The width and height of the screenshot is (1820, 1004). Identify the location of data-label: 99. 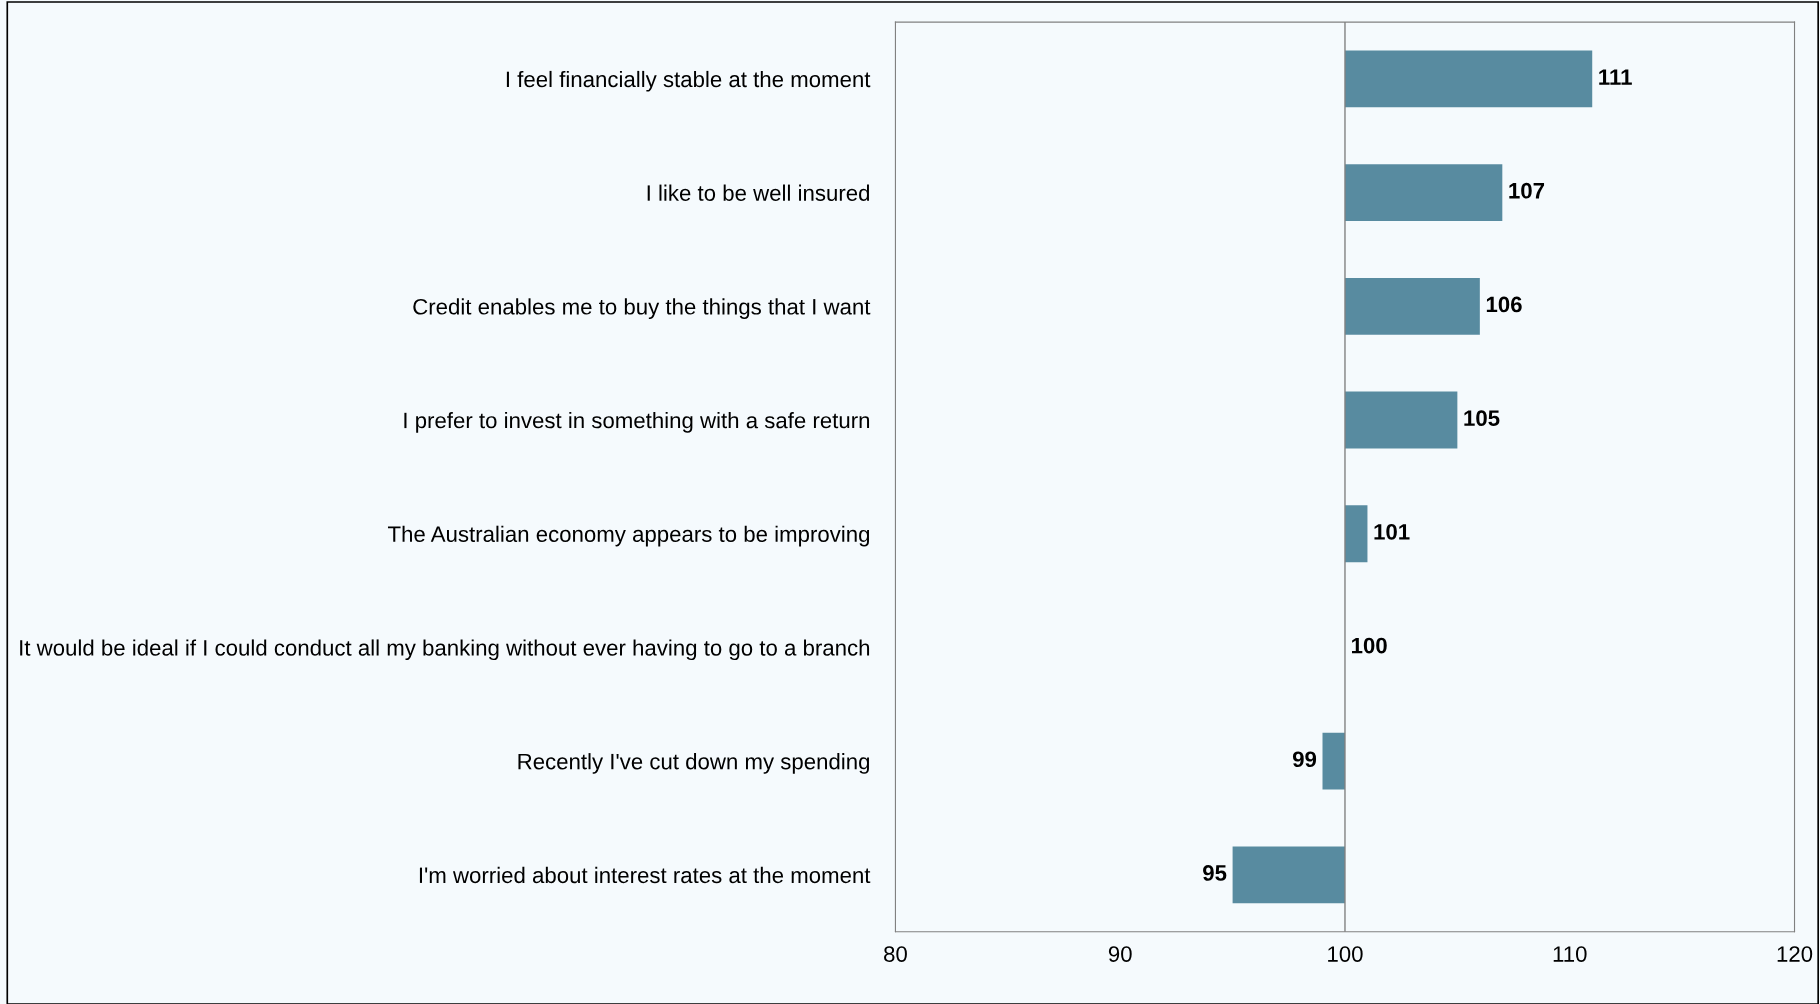
(1304, 759).